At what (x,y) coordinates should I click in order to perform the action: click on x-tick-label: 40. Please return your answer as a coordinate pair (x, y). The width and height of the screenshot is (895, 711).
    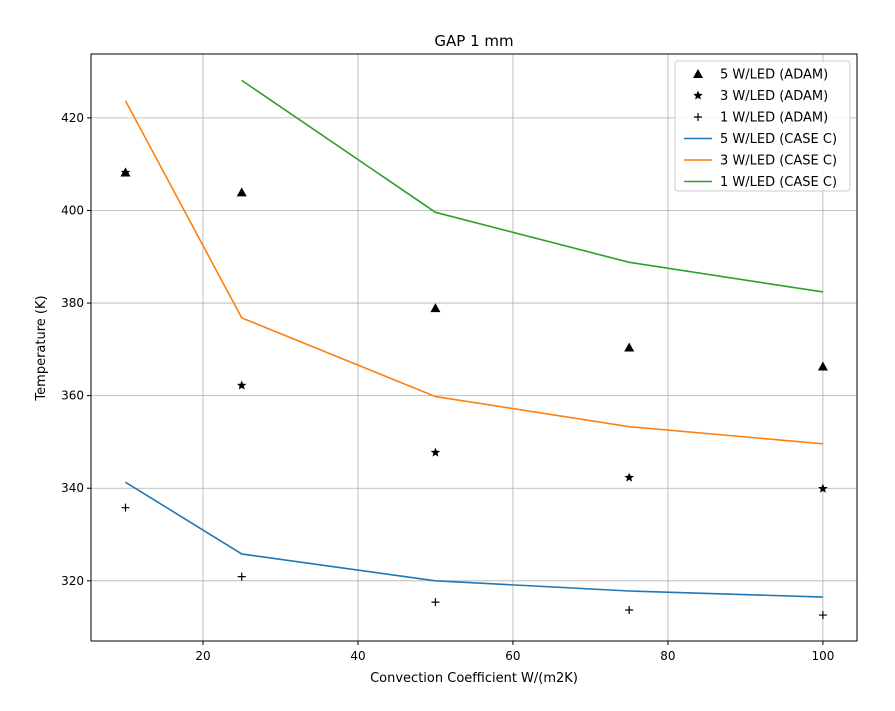
    Looking at the image, I should click on (357, 656).